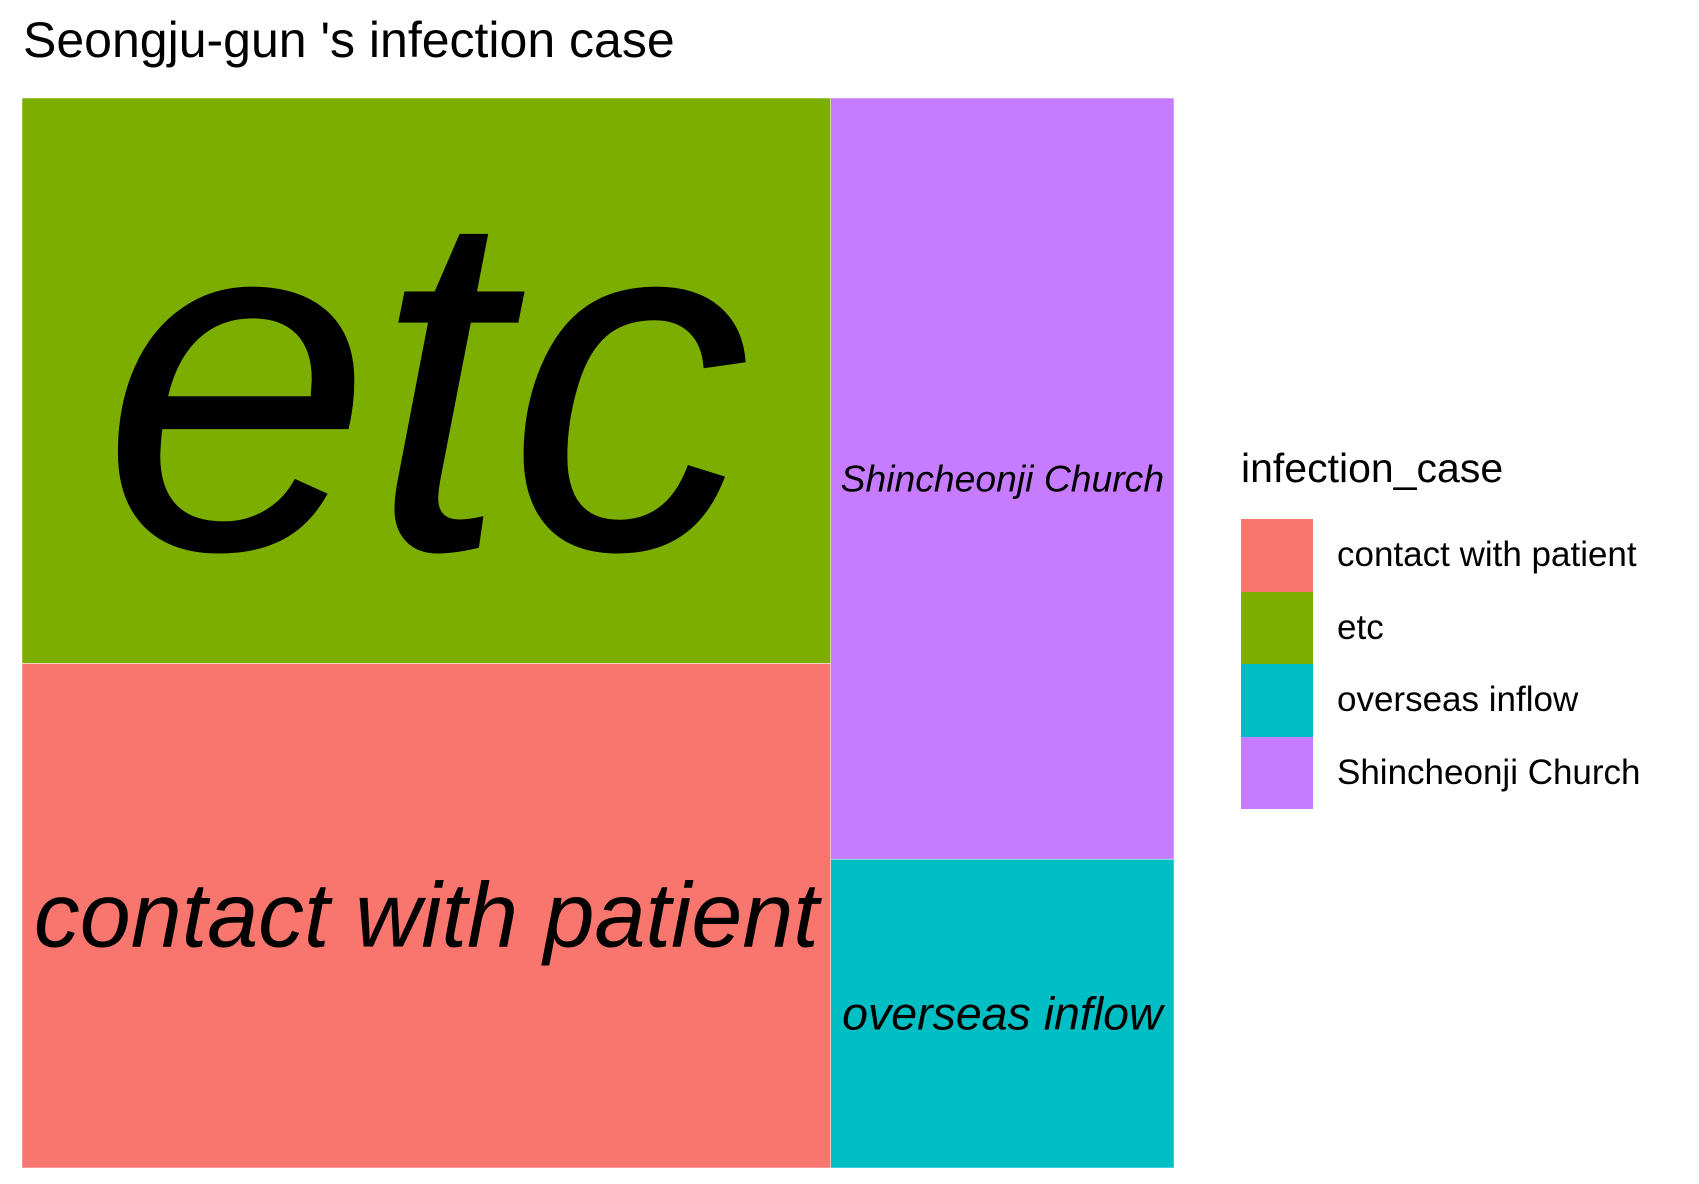 The height and width of the screenshot is (1184, 1699). What do you see at coordinates (349, 40) in the screenshot?
I see `chart-title: Seongju-gun 's infection case` at bounding box center [349, 40].